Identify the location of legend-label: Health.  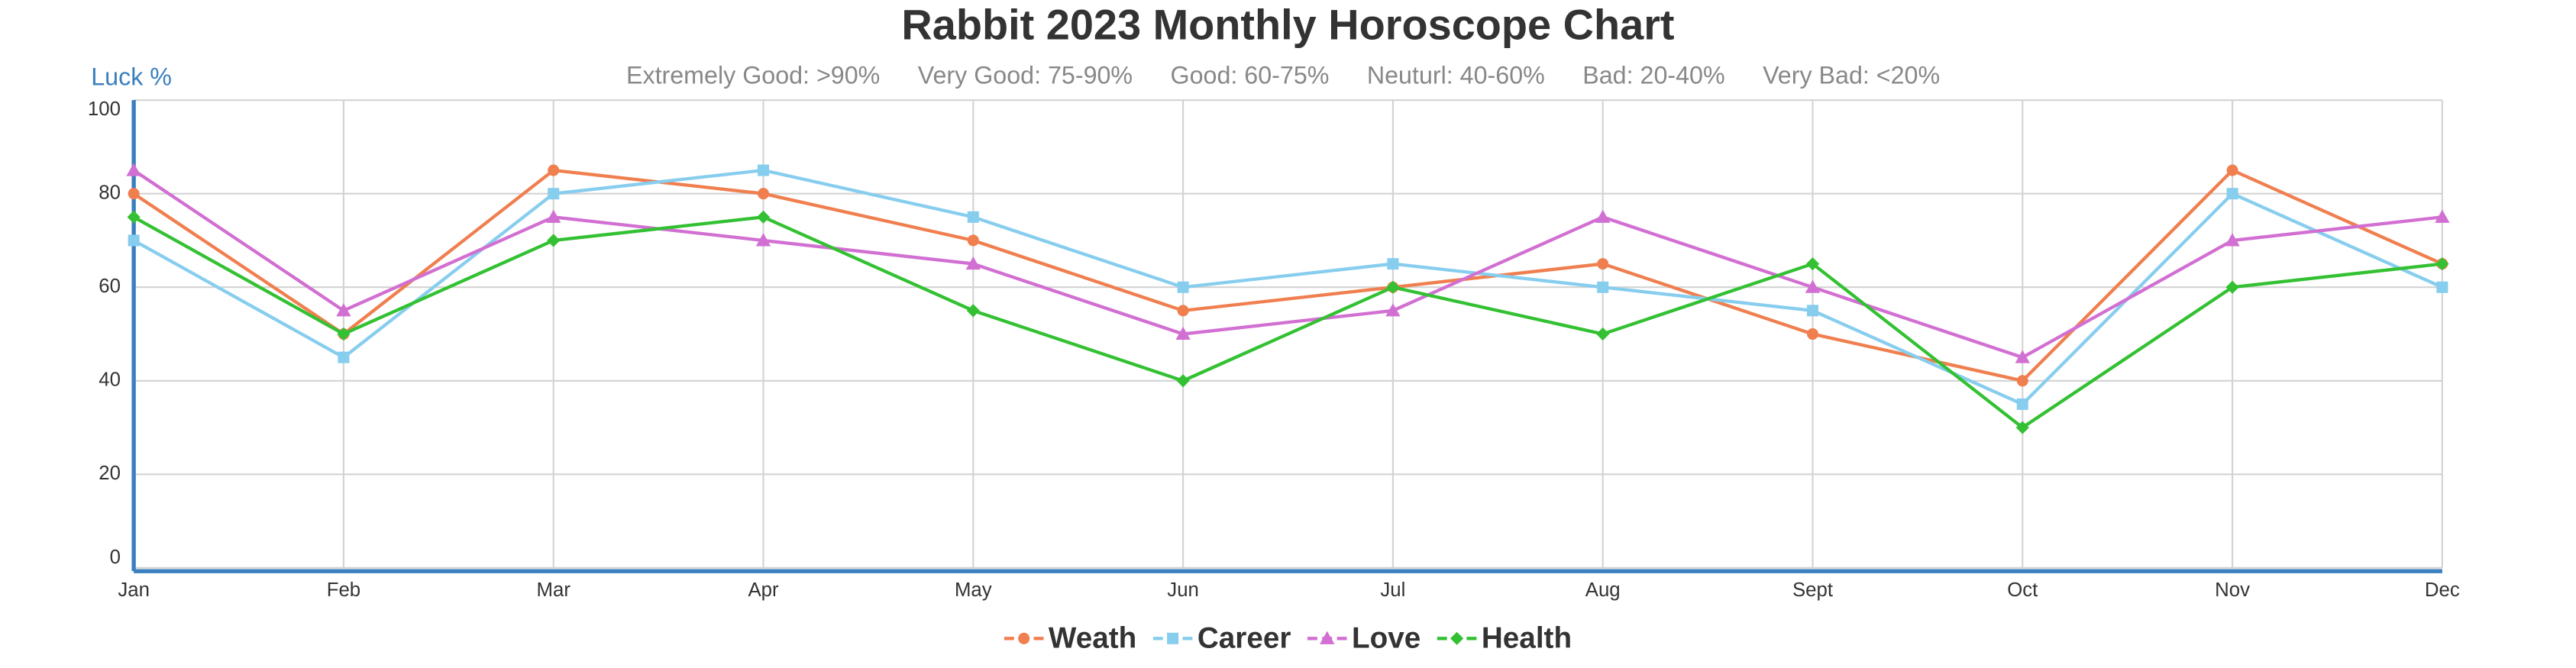
(1527, 638).